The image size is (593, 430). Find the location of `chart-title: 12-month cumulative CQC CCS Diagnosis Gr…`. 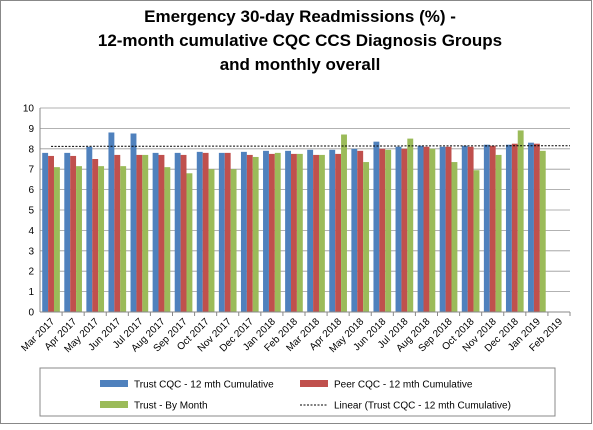

chart-title: 12-month cumulative CQC CCS Diagnosis Gr… is located at coordinates (300, 40).